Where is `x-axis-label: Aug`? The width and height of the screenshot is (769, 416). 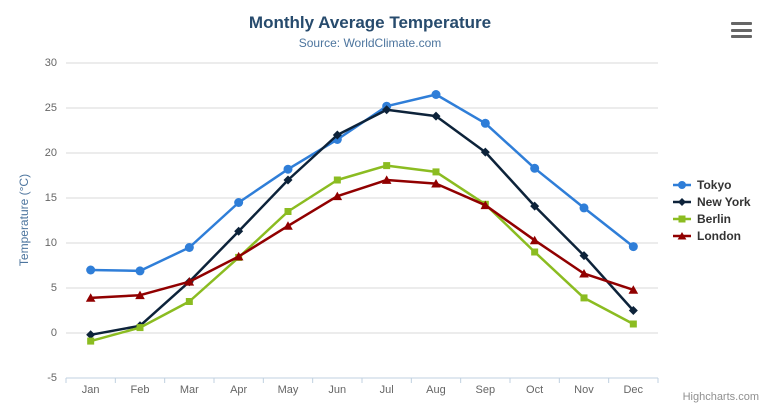 x-axis-label: Aug is located at coordinates (436, 390).